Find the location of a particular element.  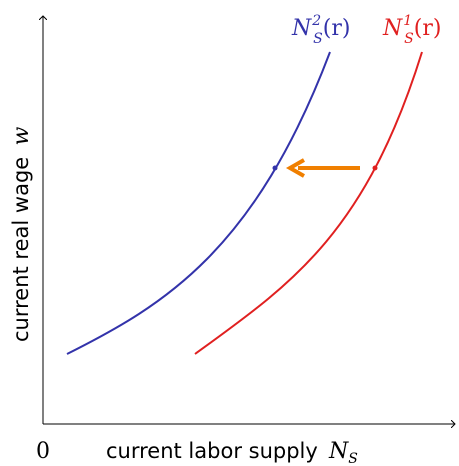

x-axis-label: current labor supply NS is located at coordinates (232, 452).